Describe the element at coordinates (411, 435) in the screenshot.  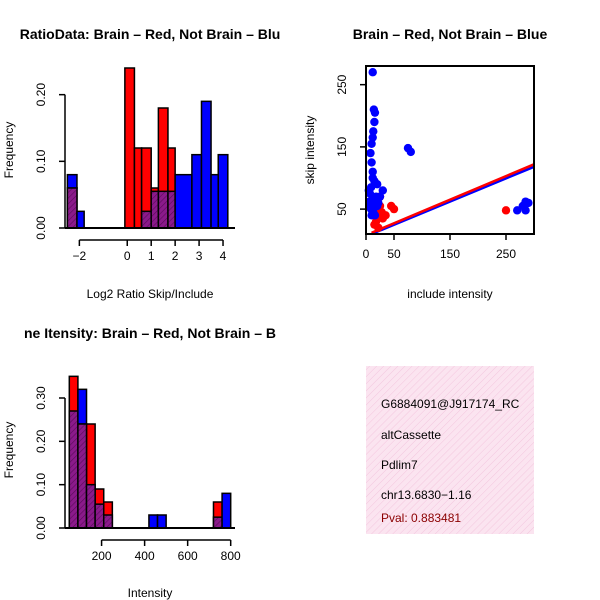
I see `info-event-type: altCassette` at that location.